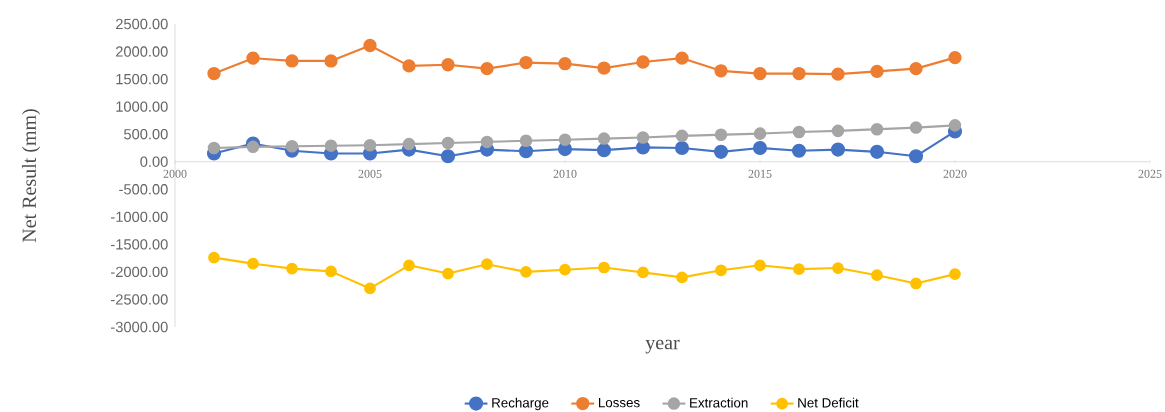  I want to click on y-axis-title: Net Result (mm), so click(31, 176).